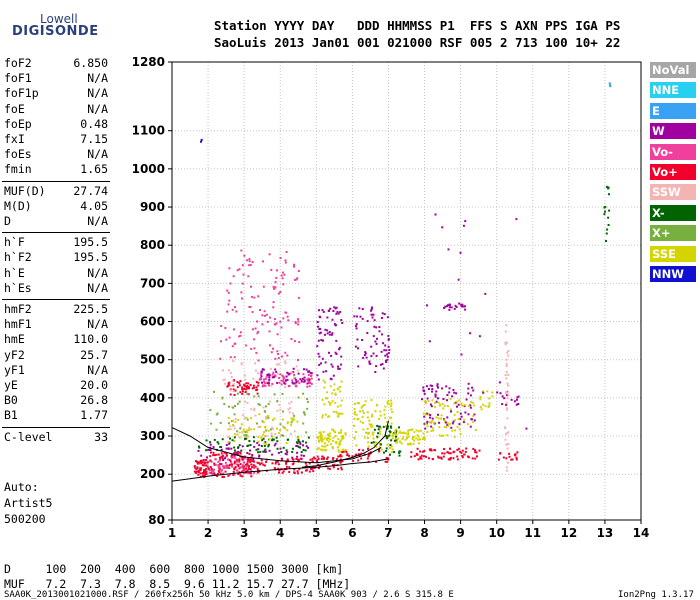 The width and height of the screenshot is (700, 600). Describe the element at coordinates (18, 205) in the screenshot. I see `param-key: M(D)` at that location.